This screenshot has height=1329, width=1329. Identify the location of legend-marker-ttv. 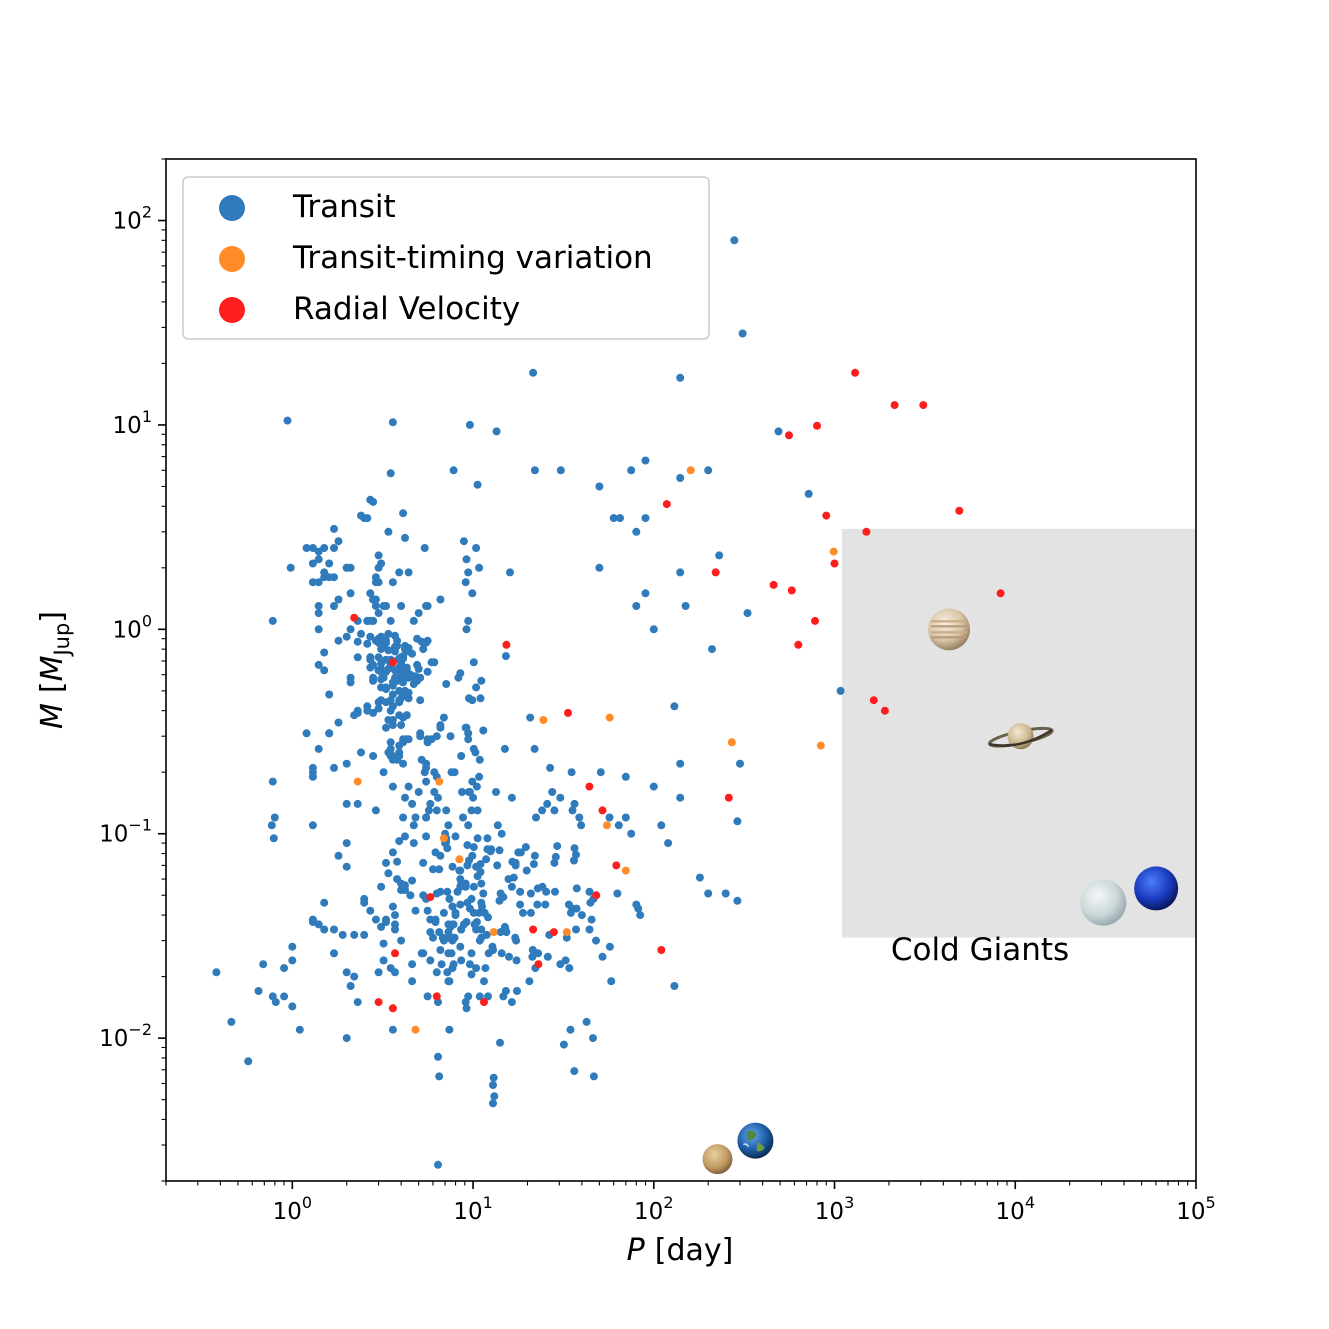
(232, 259).